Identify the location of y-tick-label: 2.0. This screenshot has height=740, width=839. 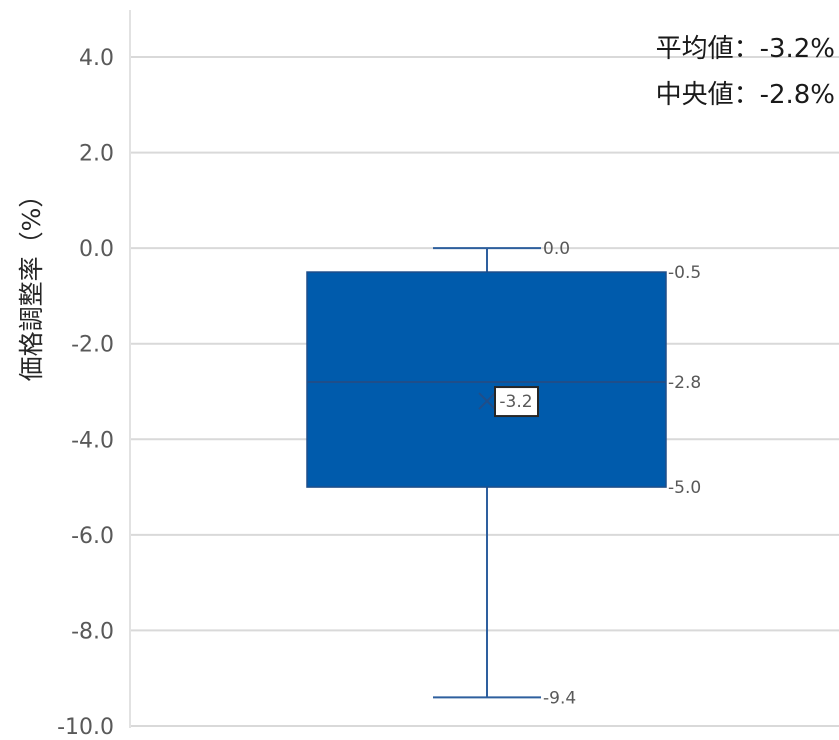
(96, 154).